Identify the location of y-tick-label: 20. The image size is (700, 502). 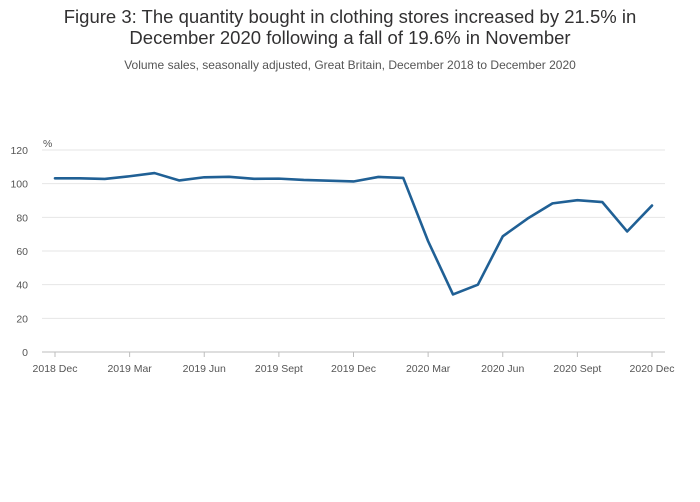
(22, 319).